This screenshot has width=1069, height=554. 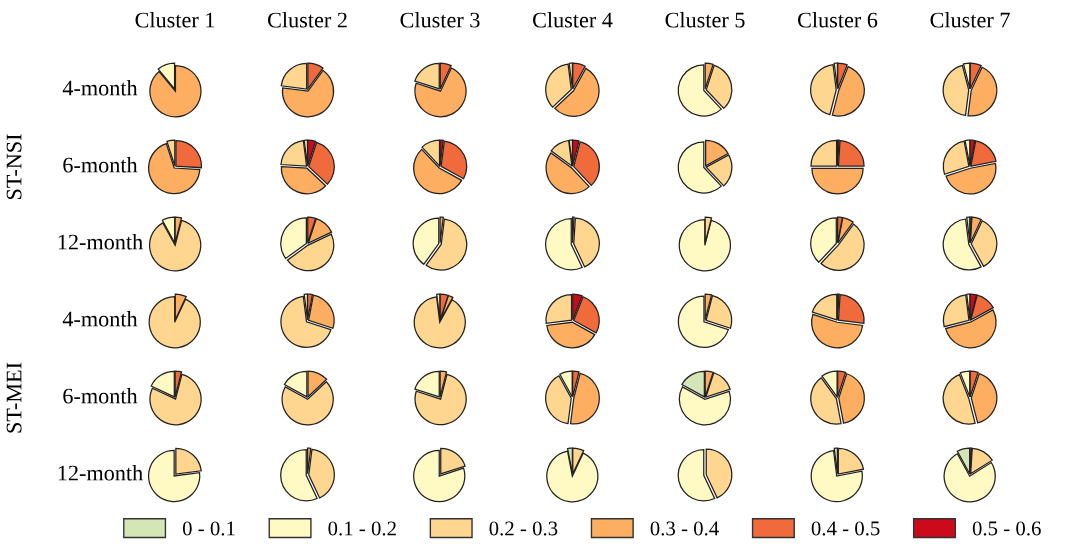 What do you see at coordinates (705, 19) in the screenshot?
I see `slice-label: Cluster 5` at bounding box center [705, 19].